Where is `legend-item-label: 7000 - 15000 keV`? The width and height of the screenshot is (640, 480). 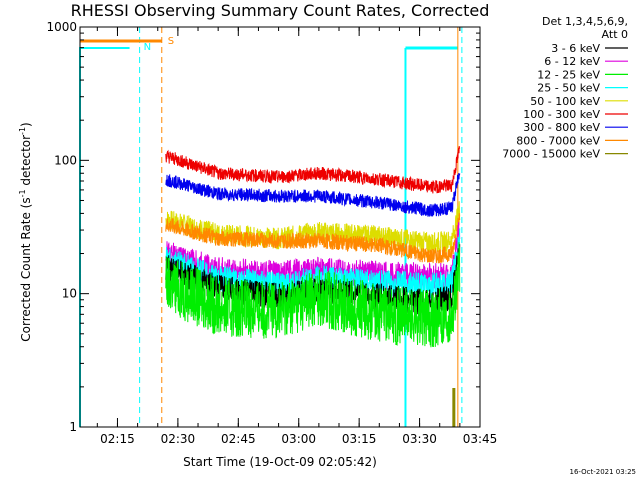
legend-item-label: 7000 - 15000 keV is located at coordinates (551, 154).